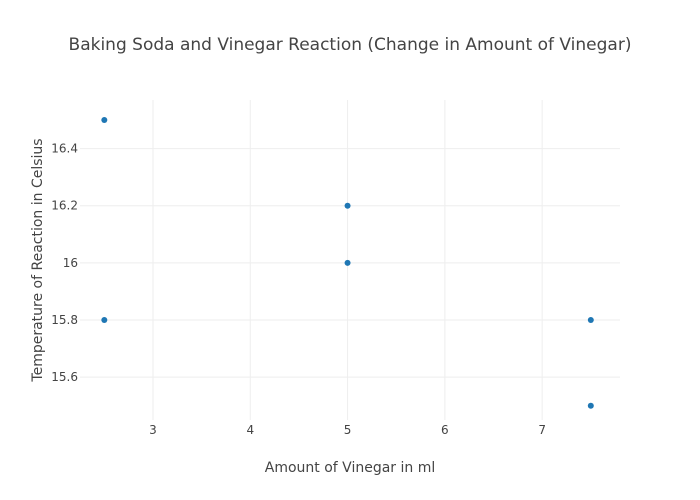 This screenshot has width=700, height=500. What do you see at coordinates (64, 149) in the screenshot?
I see `y-tick-label: 16.4` at bounding box center [64, 149].